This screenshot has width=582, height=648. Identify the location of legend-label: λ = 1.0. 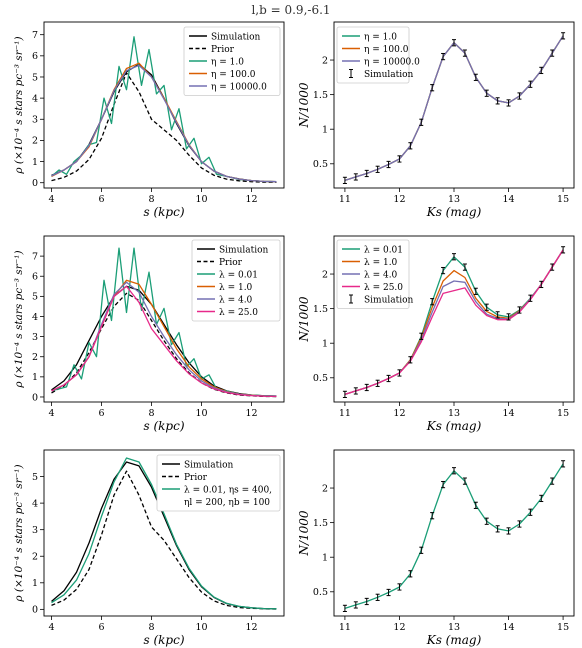
(236, 288).